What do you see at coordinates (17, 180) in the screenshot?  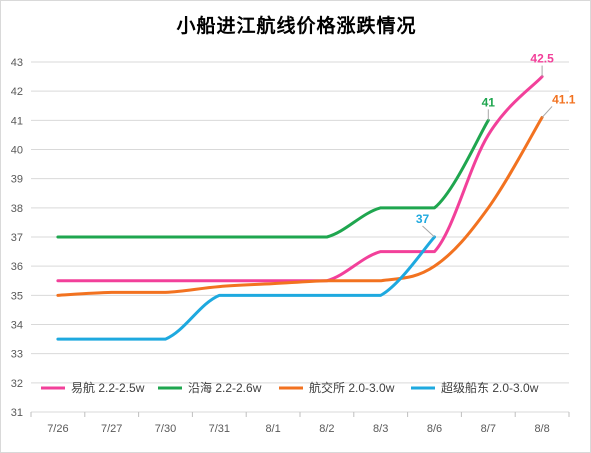 I see `y-tick-label: 39` at bounding box center [17, 180].